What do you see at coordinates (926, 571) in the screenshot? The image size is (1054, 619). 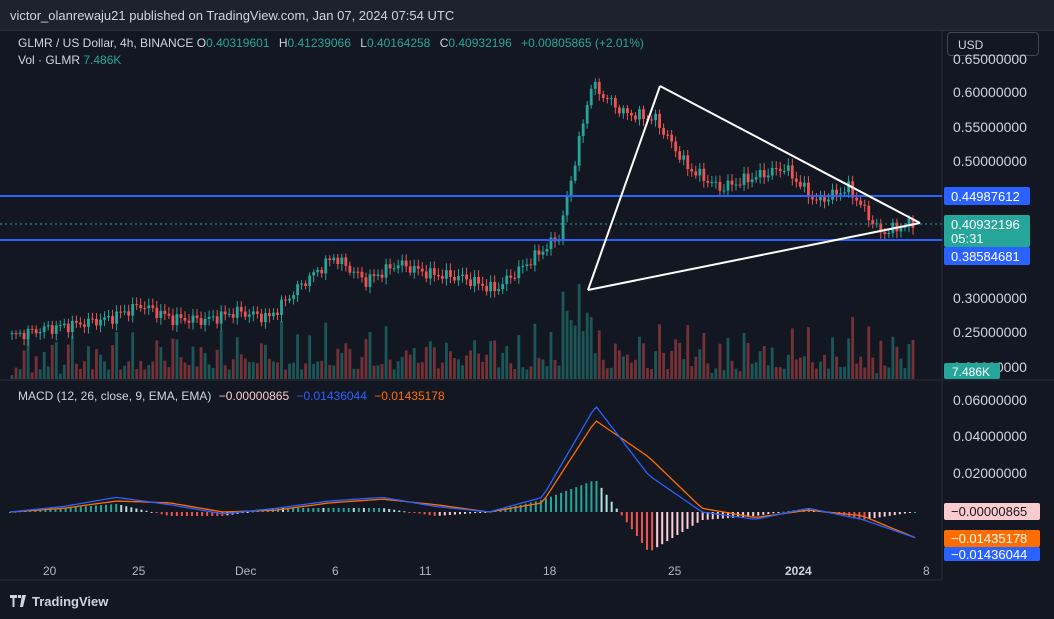 I see `time-label: 8` at bounding box center [926, 571].